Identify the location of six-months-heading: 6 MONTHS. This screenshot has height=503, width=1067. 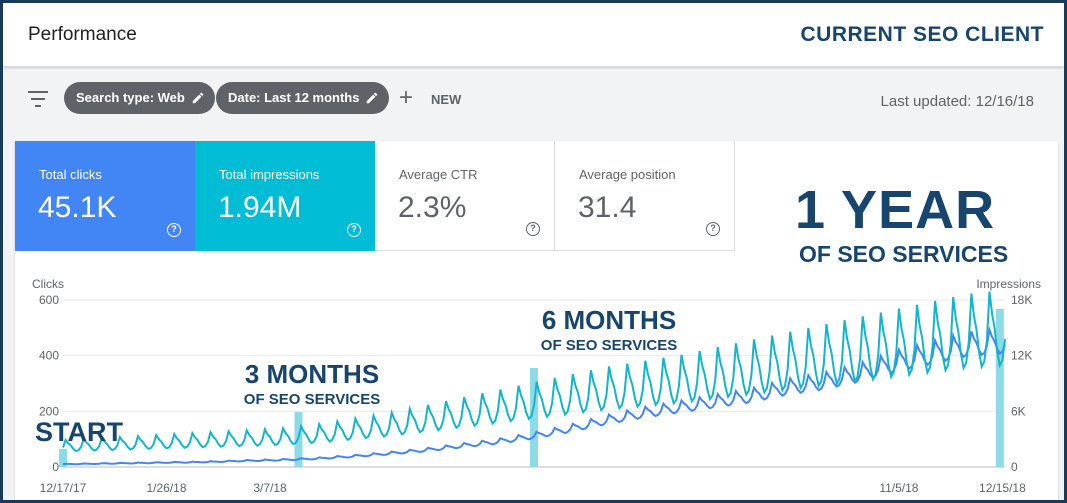
(609, 320).